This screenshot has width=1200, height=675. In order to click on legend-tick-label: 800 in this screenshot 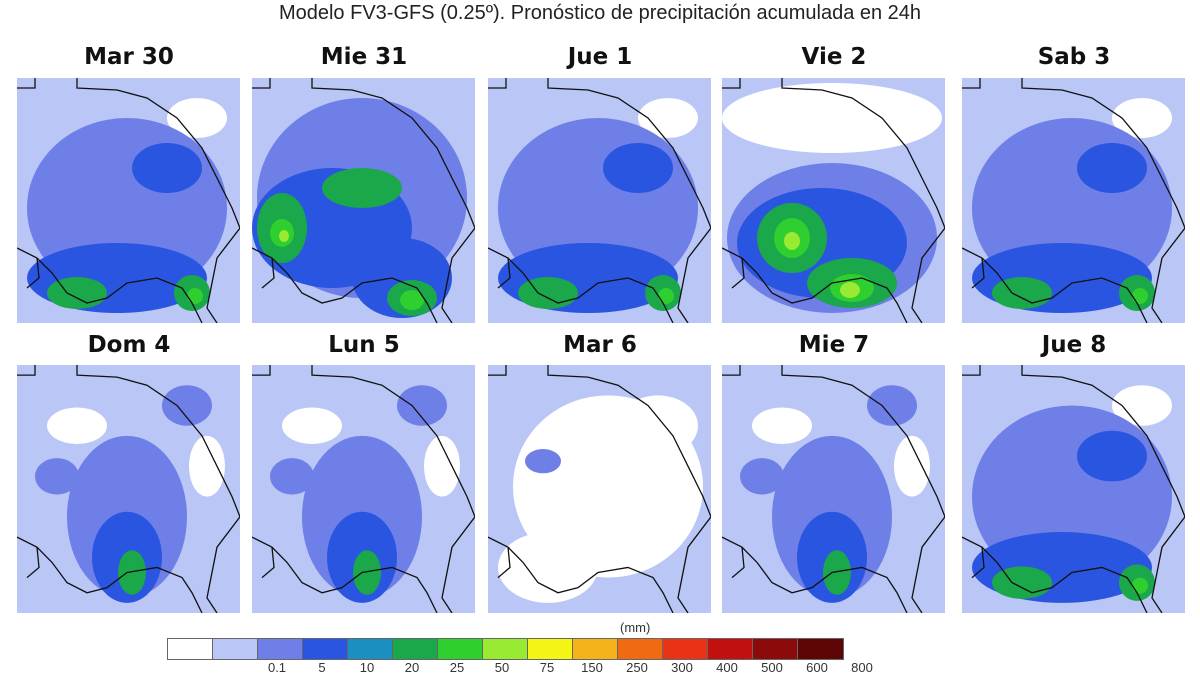, I will do `click(862, 667)`.